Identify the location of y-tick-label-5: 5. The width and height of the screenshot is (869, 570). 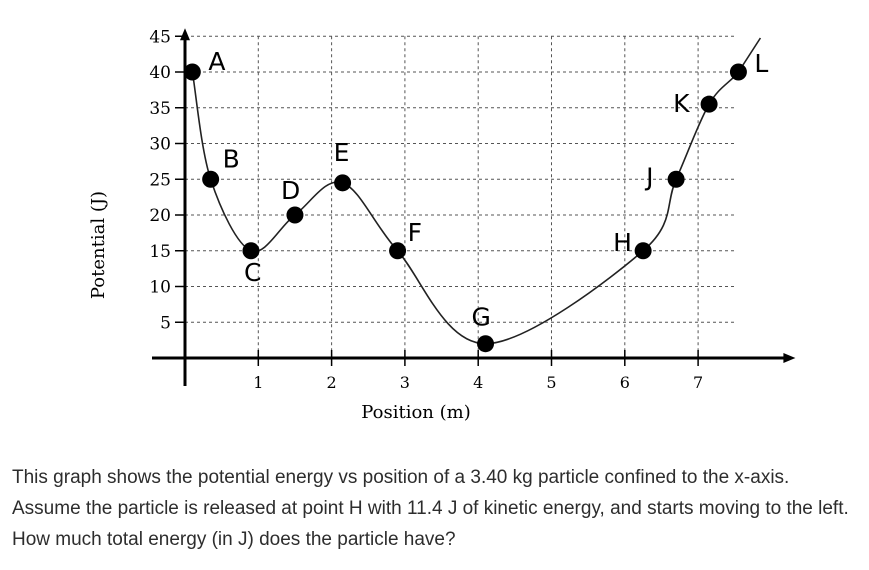
(165, 323).